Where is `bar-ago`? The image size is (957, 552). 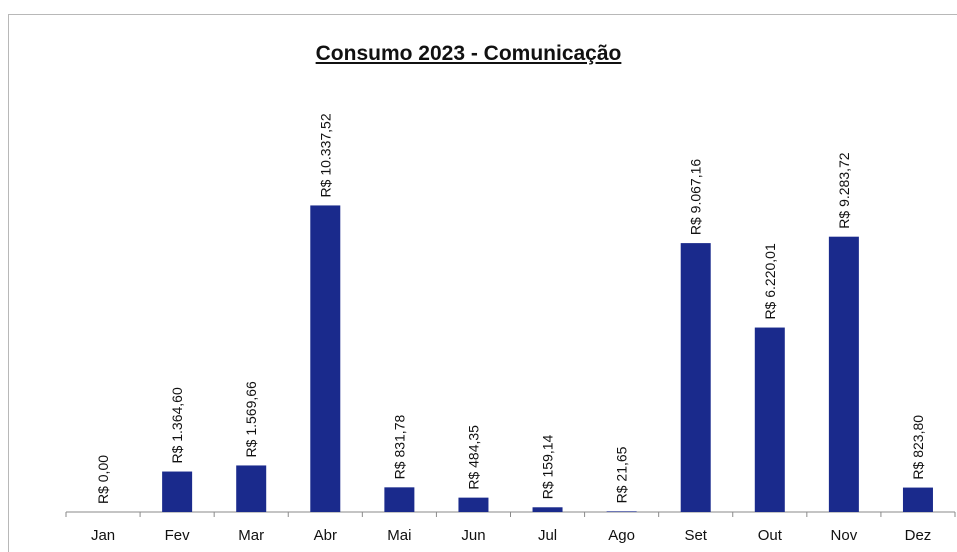 bar-ago is located at coordinates (621, 511).